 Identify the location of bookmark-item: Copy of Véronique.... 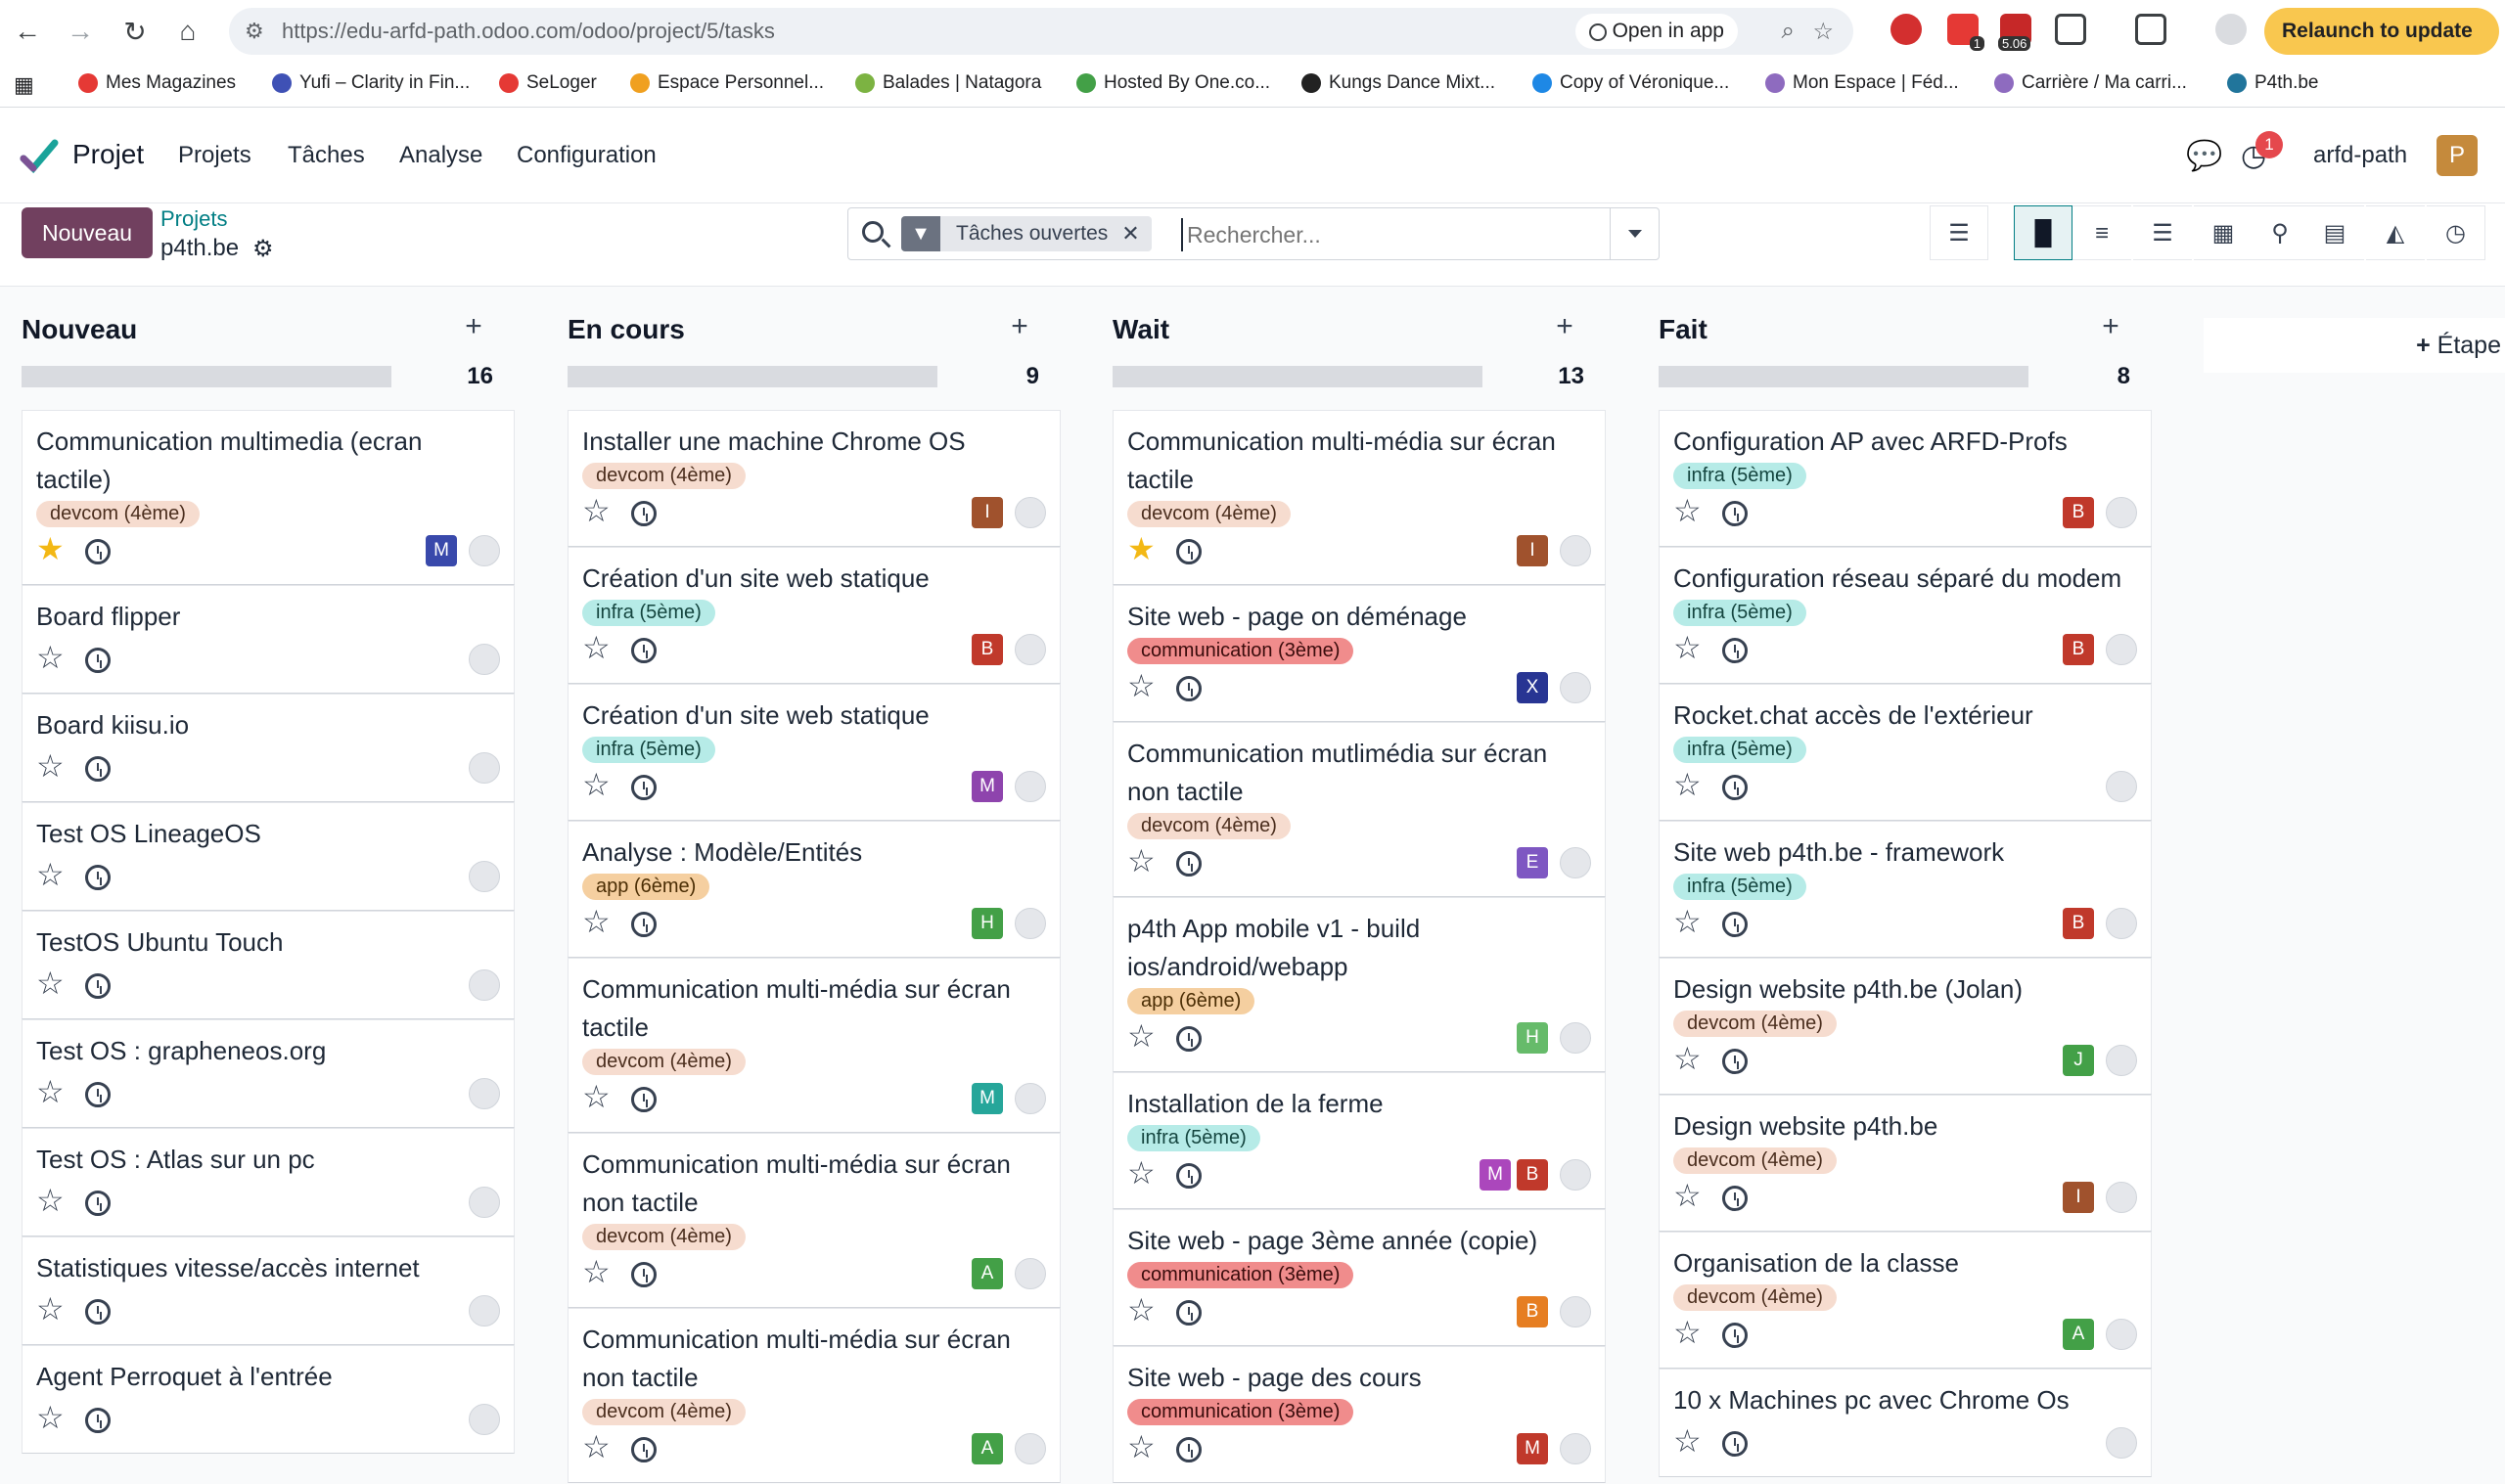
(1630, 83).